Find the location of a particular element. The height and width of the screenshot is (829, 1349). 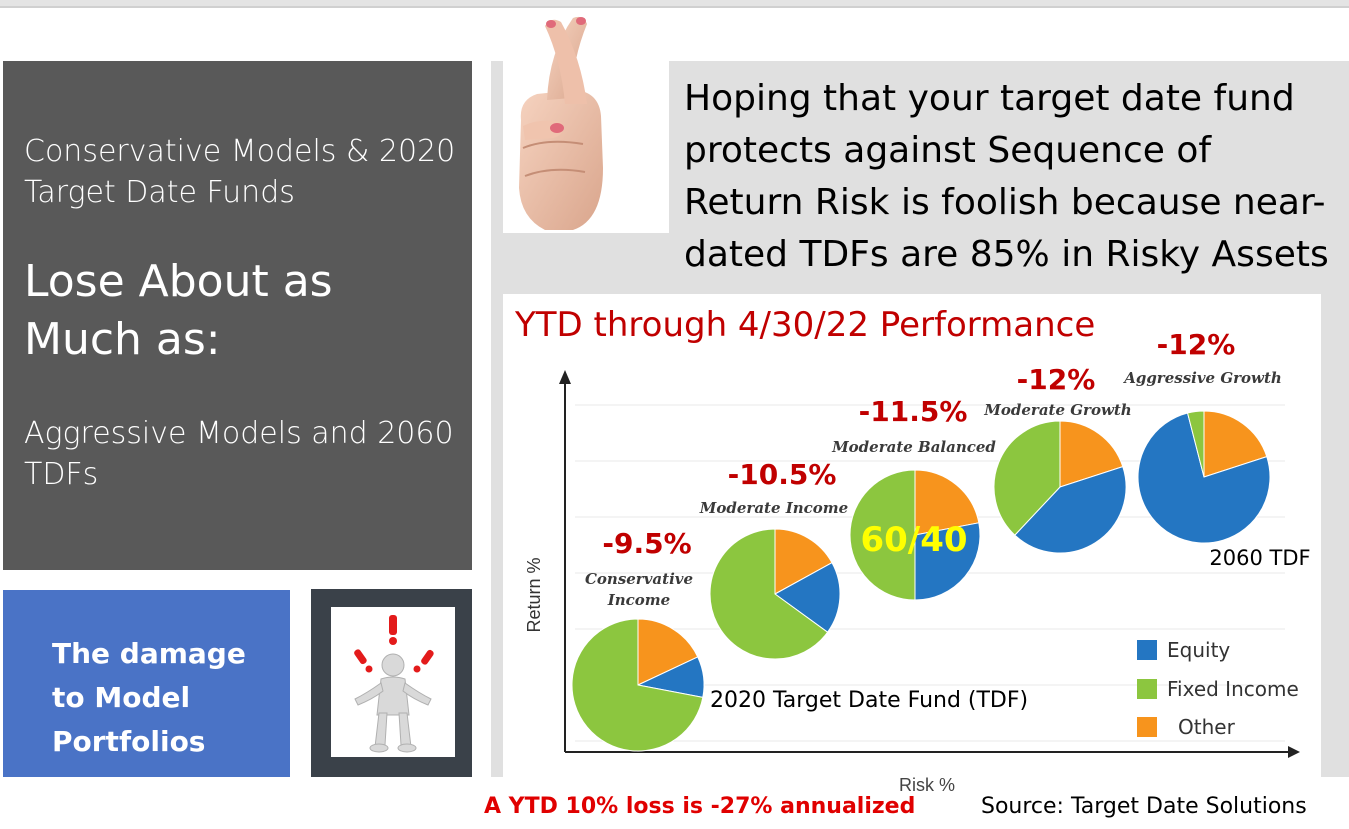

left-panel-line3: Aggressive Models and 2060 TDFs is located at coordinates (239, 454).